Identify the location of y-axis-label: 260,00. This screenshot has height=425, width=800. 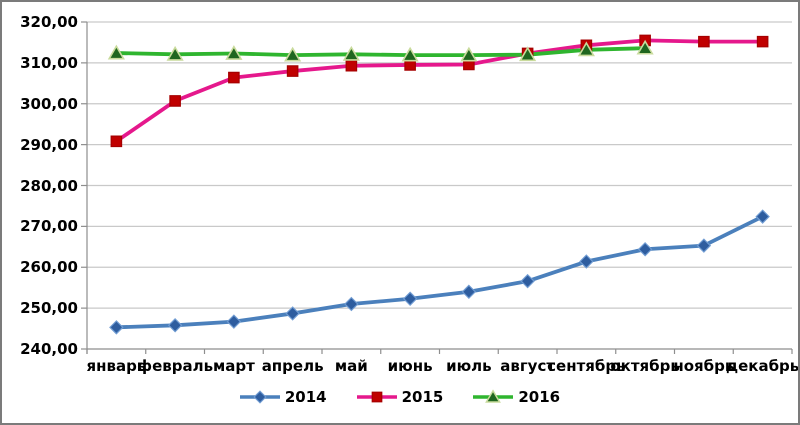
(49, 267).